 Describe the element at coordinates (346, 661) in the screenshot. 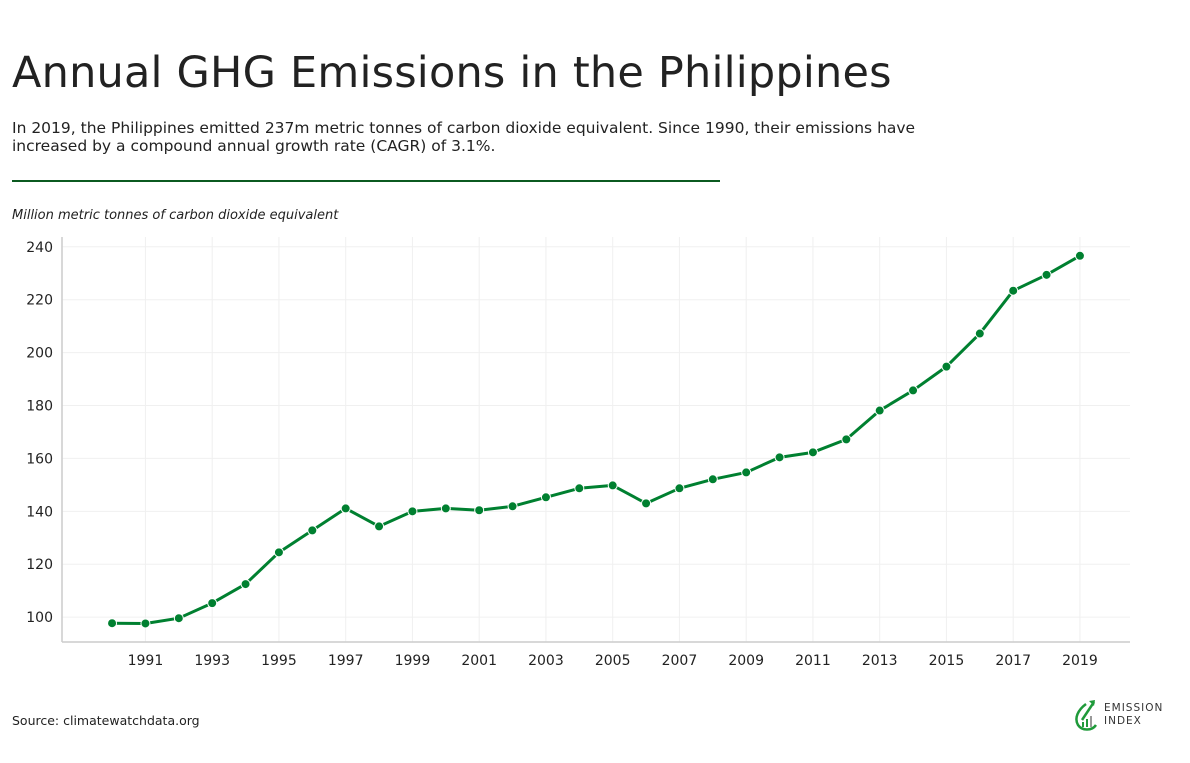

I see `x-tick-label: 1997` at that location.